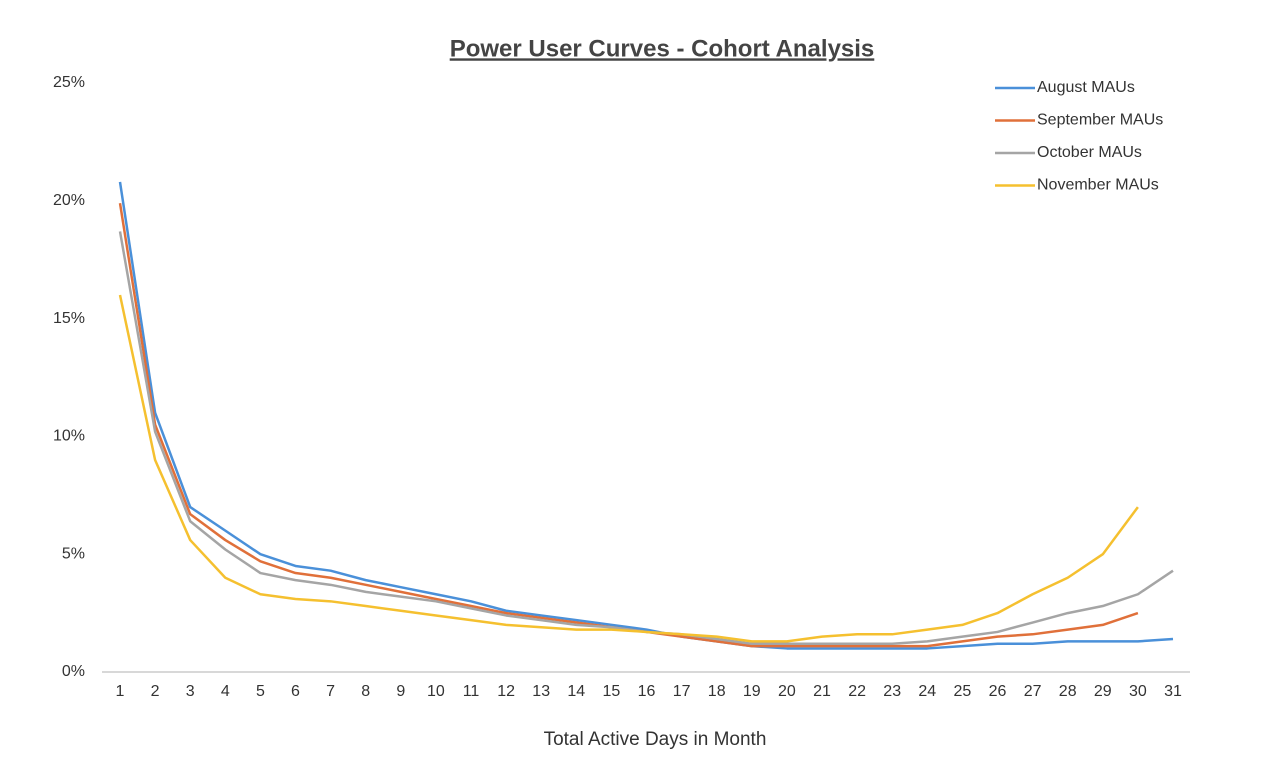  What do you see at coordinates (752, 691) in the screenshot?
I see `x-tick-label: 19` at bounding box center [752, 691].